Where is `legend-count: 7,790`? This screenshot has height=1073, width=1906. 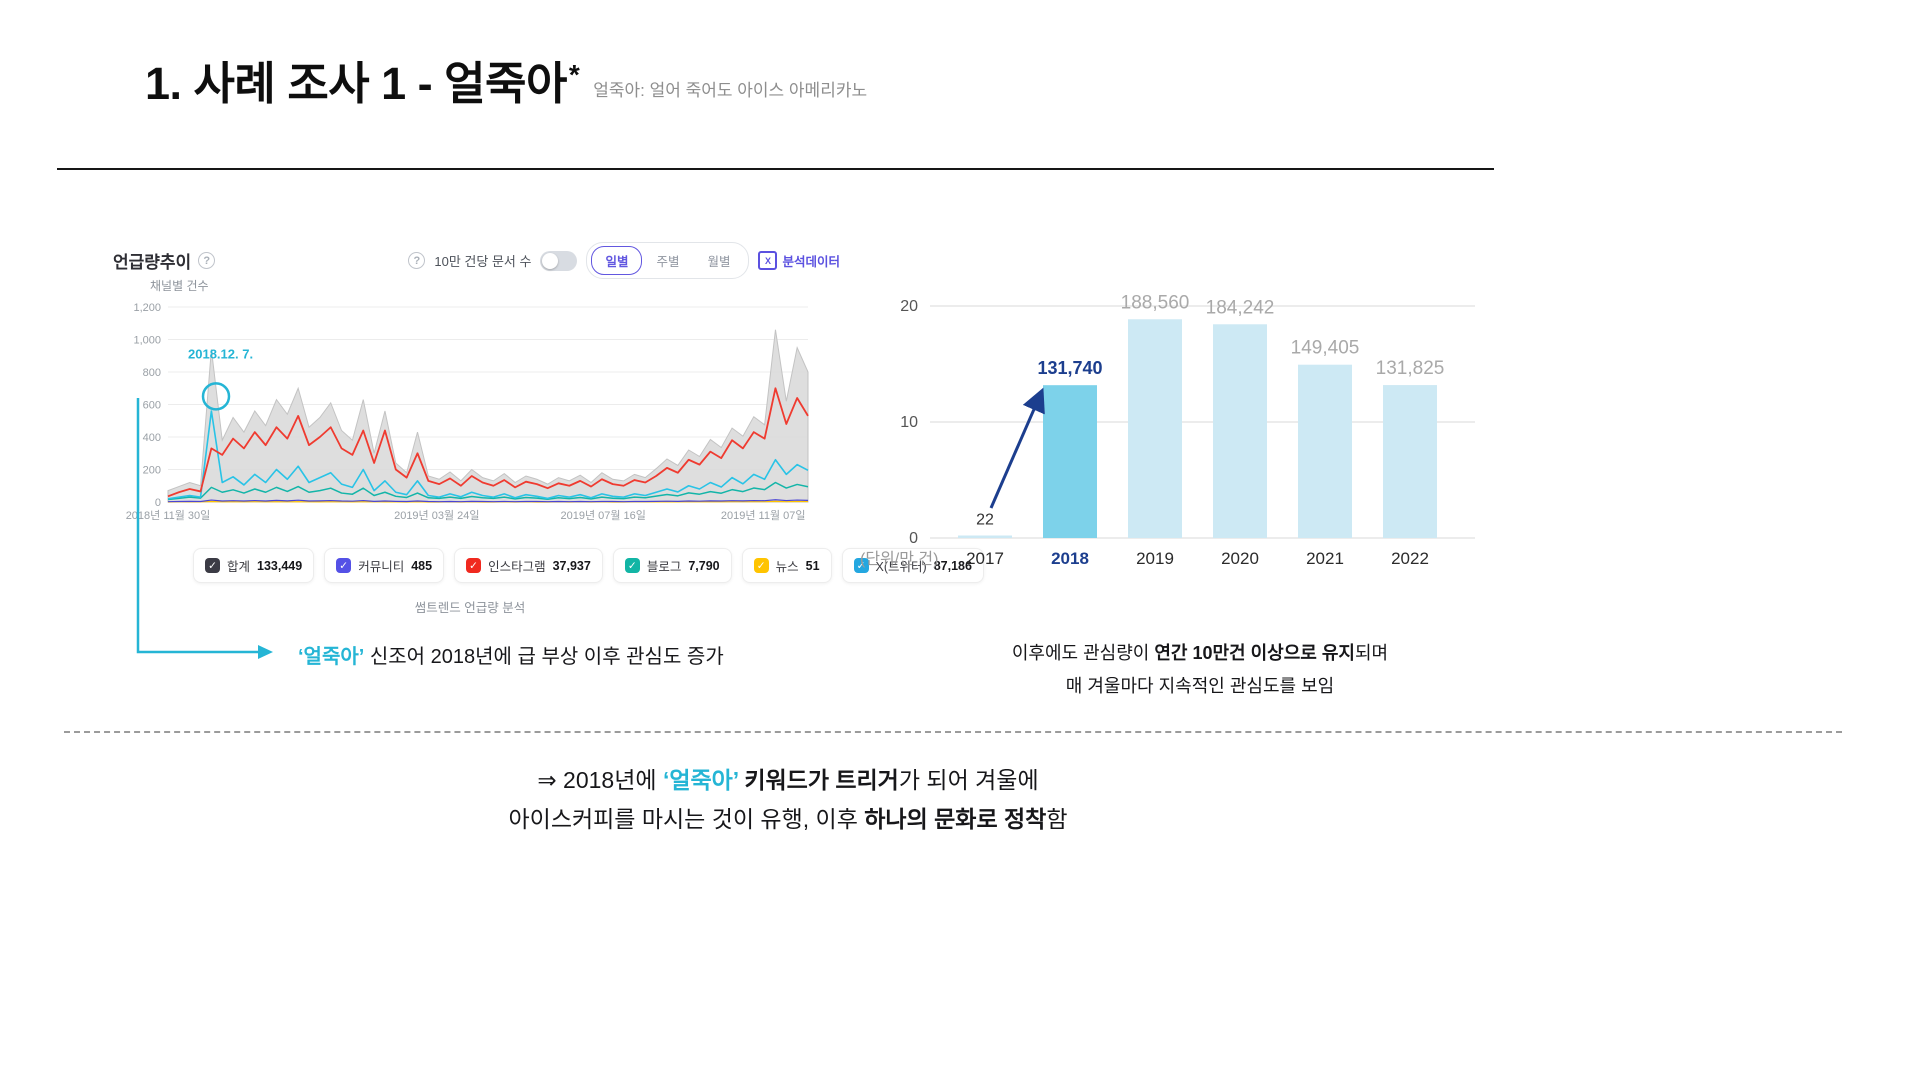 legend-count: 7,790 is located at coordinates (704, 565).